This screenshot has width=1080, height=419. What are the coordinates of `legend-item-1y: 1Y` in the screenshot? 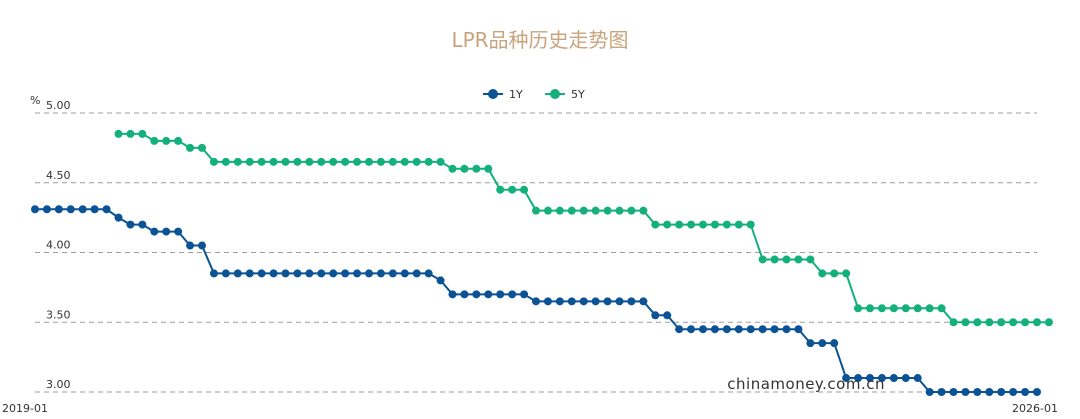 It's located at (503, 94).